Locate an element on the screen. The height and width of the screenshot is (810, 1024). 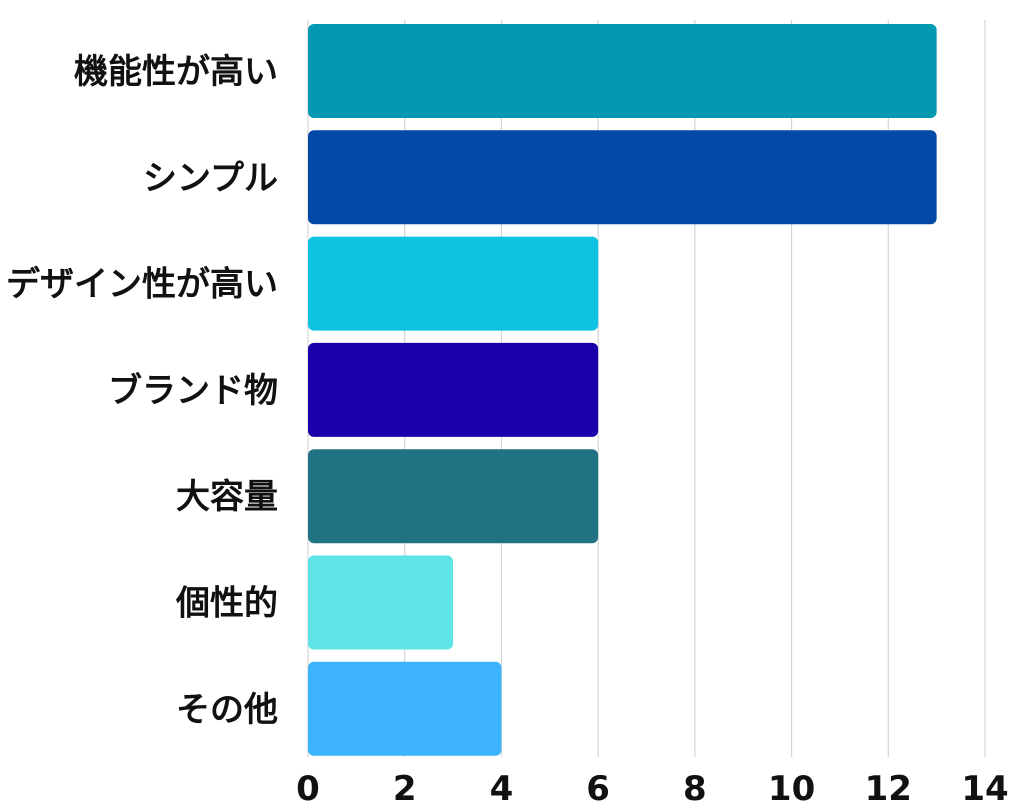
x-tick-label-3: 6 is located at coordinates (598, 789).